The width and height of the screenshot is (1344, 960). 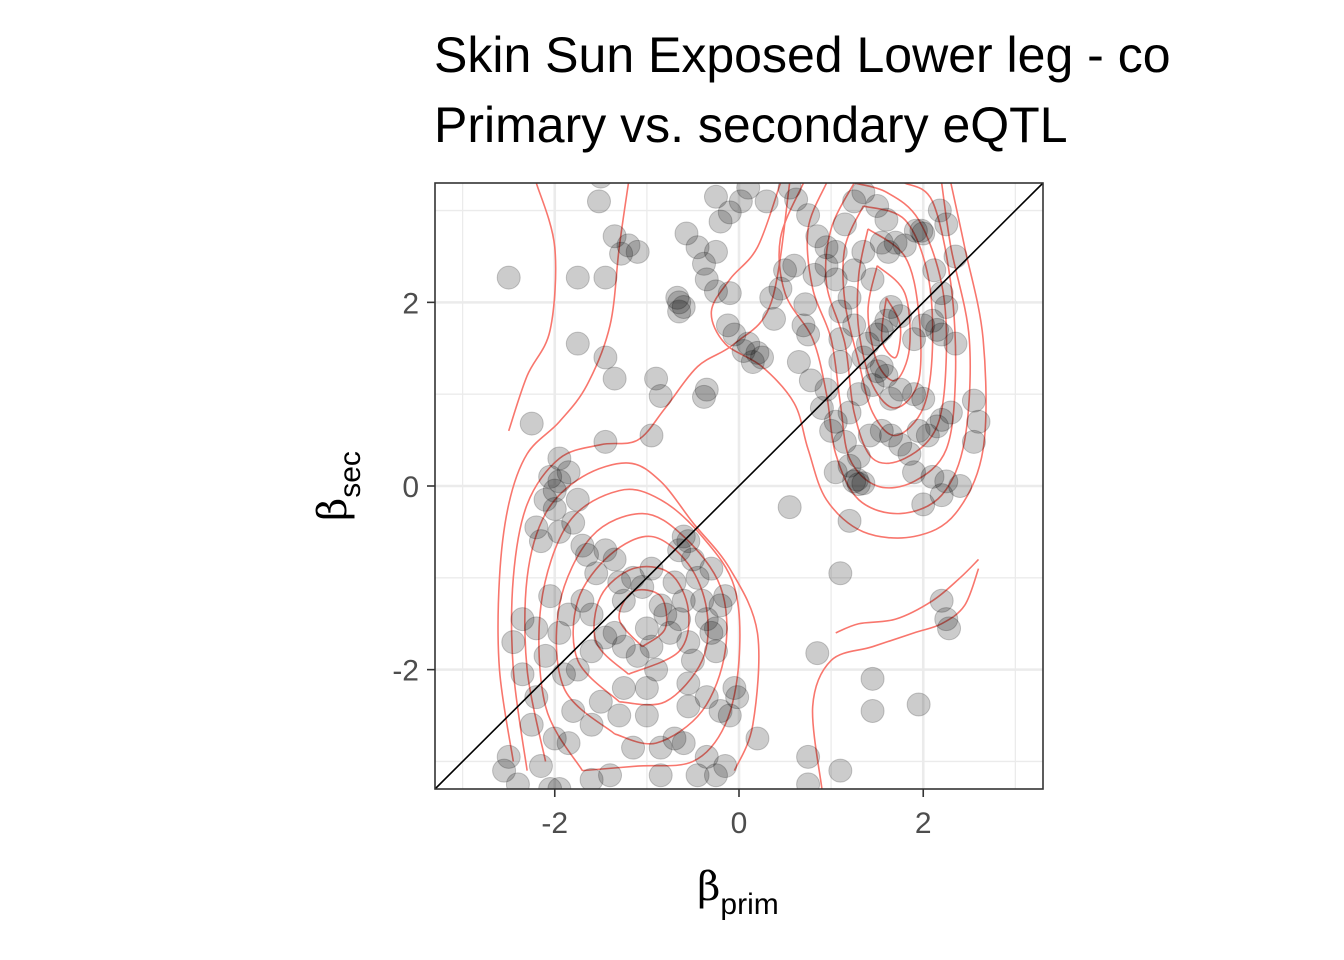 What do you see at coordinates (405, 671) in the screenshot?
I see `y-tick-label: -2` at bounding box center [405, 671].